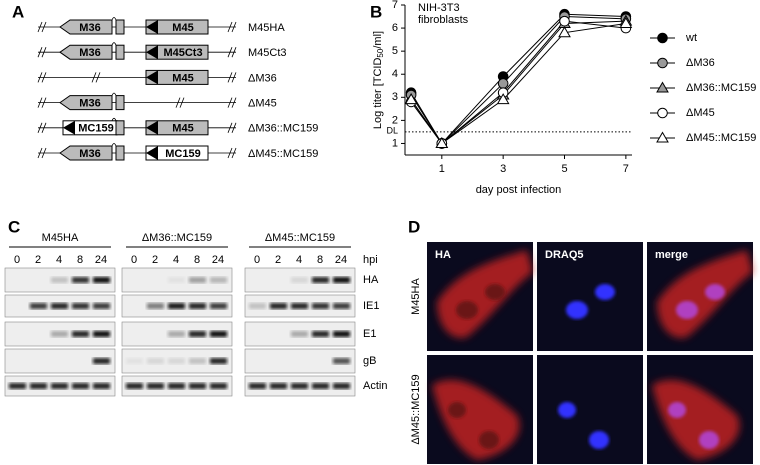 The height and width of the screenshot is (465, 760). I want to click on y-tick-label: 2, so click(395, 120).